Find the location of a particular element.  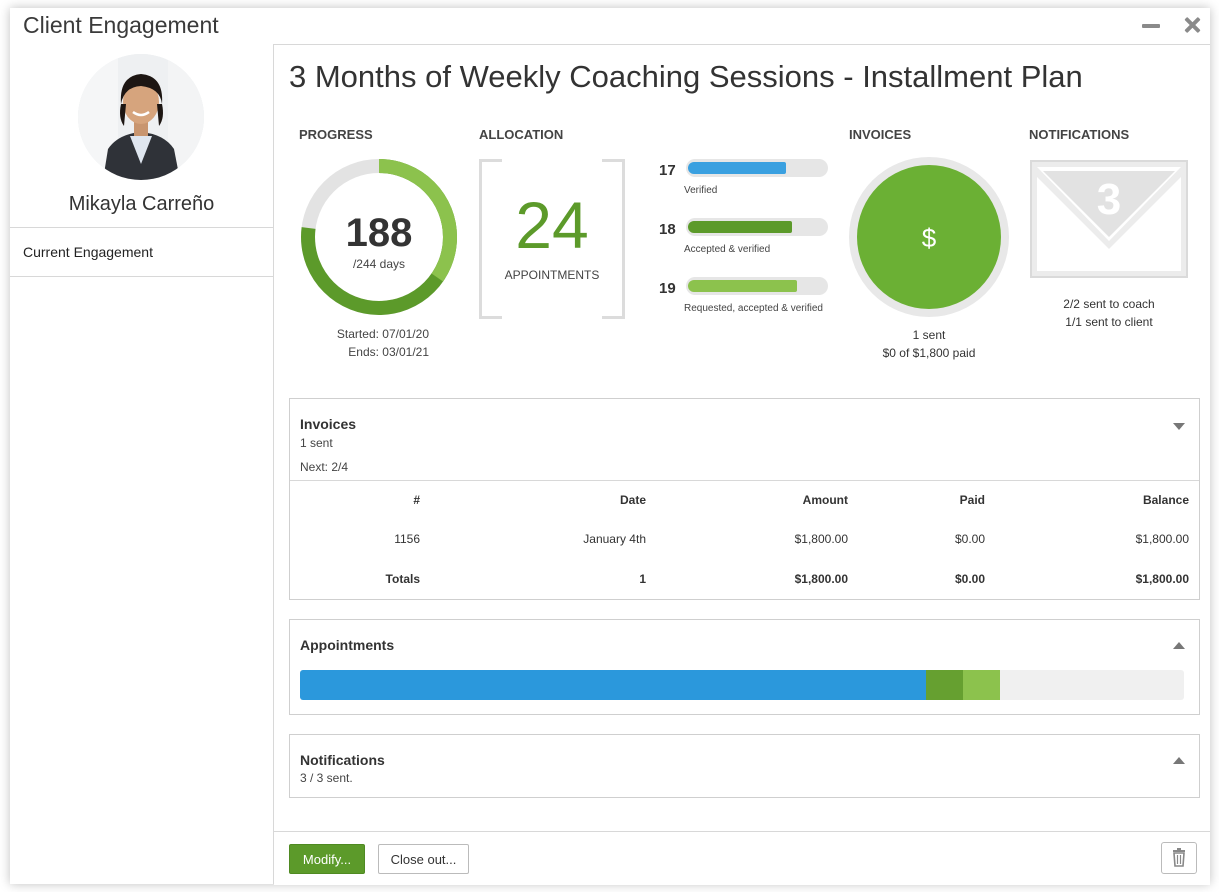

verified-bar is located at coordinates (757, 168).